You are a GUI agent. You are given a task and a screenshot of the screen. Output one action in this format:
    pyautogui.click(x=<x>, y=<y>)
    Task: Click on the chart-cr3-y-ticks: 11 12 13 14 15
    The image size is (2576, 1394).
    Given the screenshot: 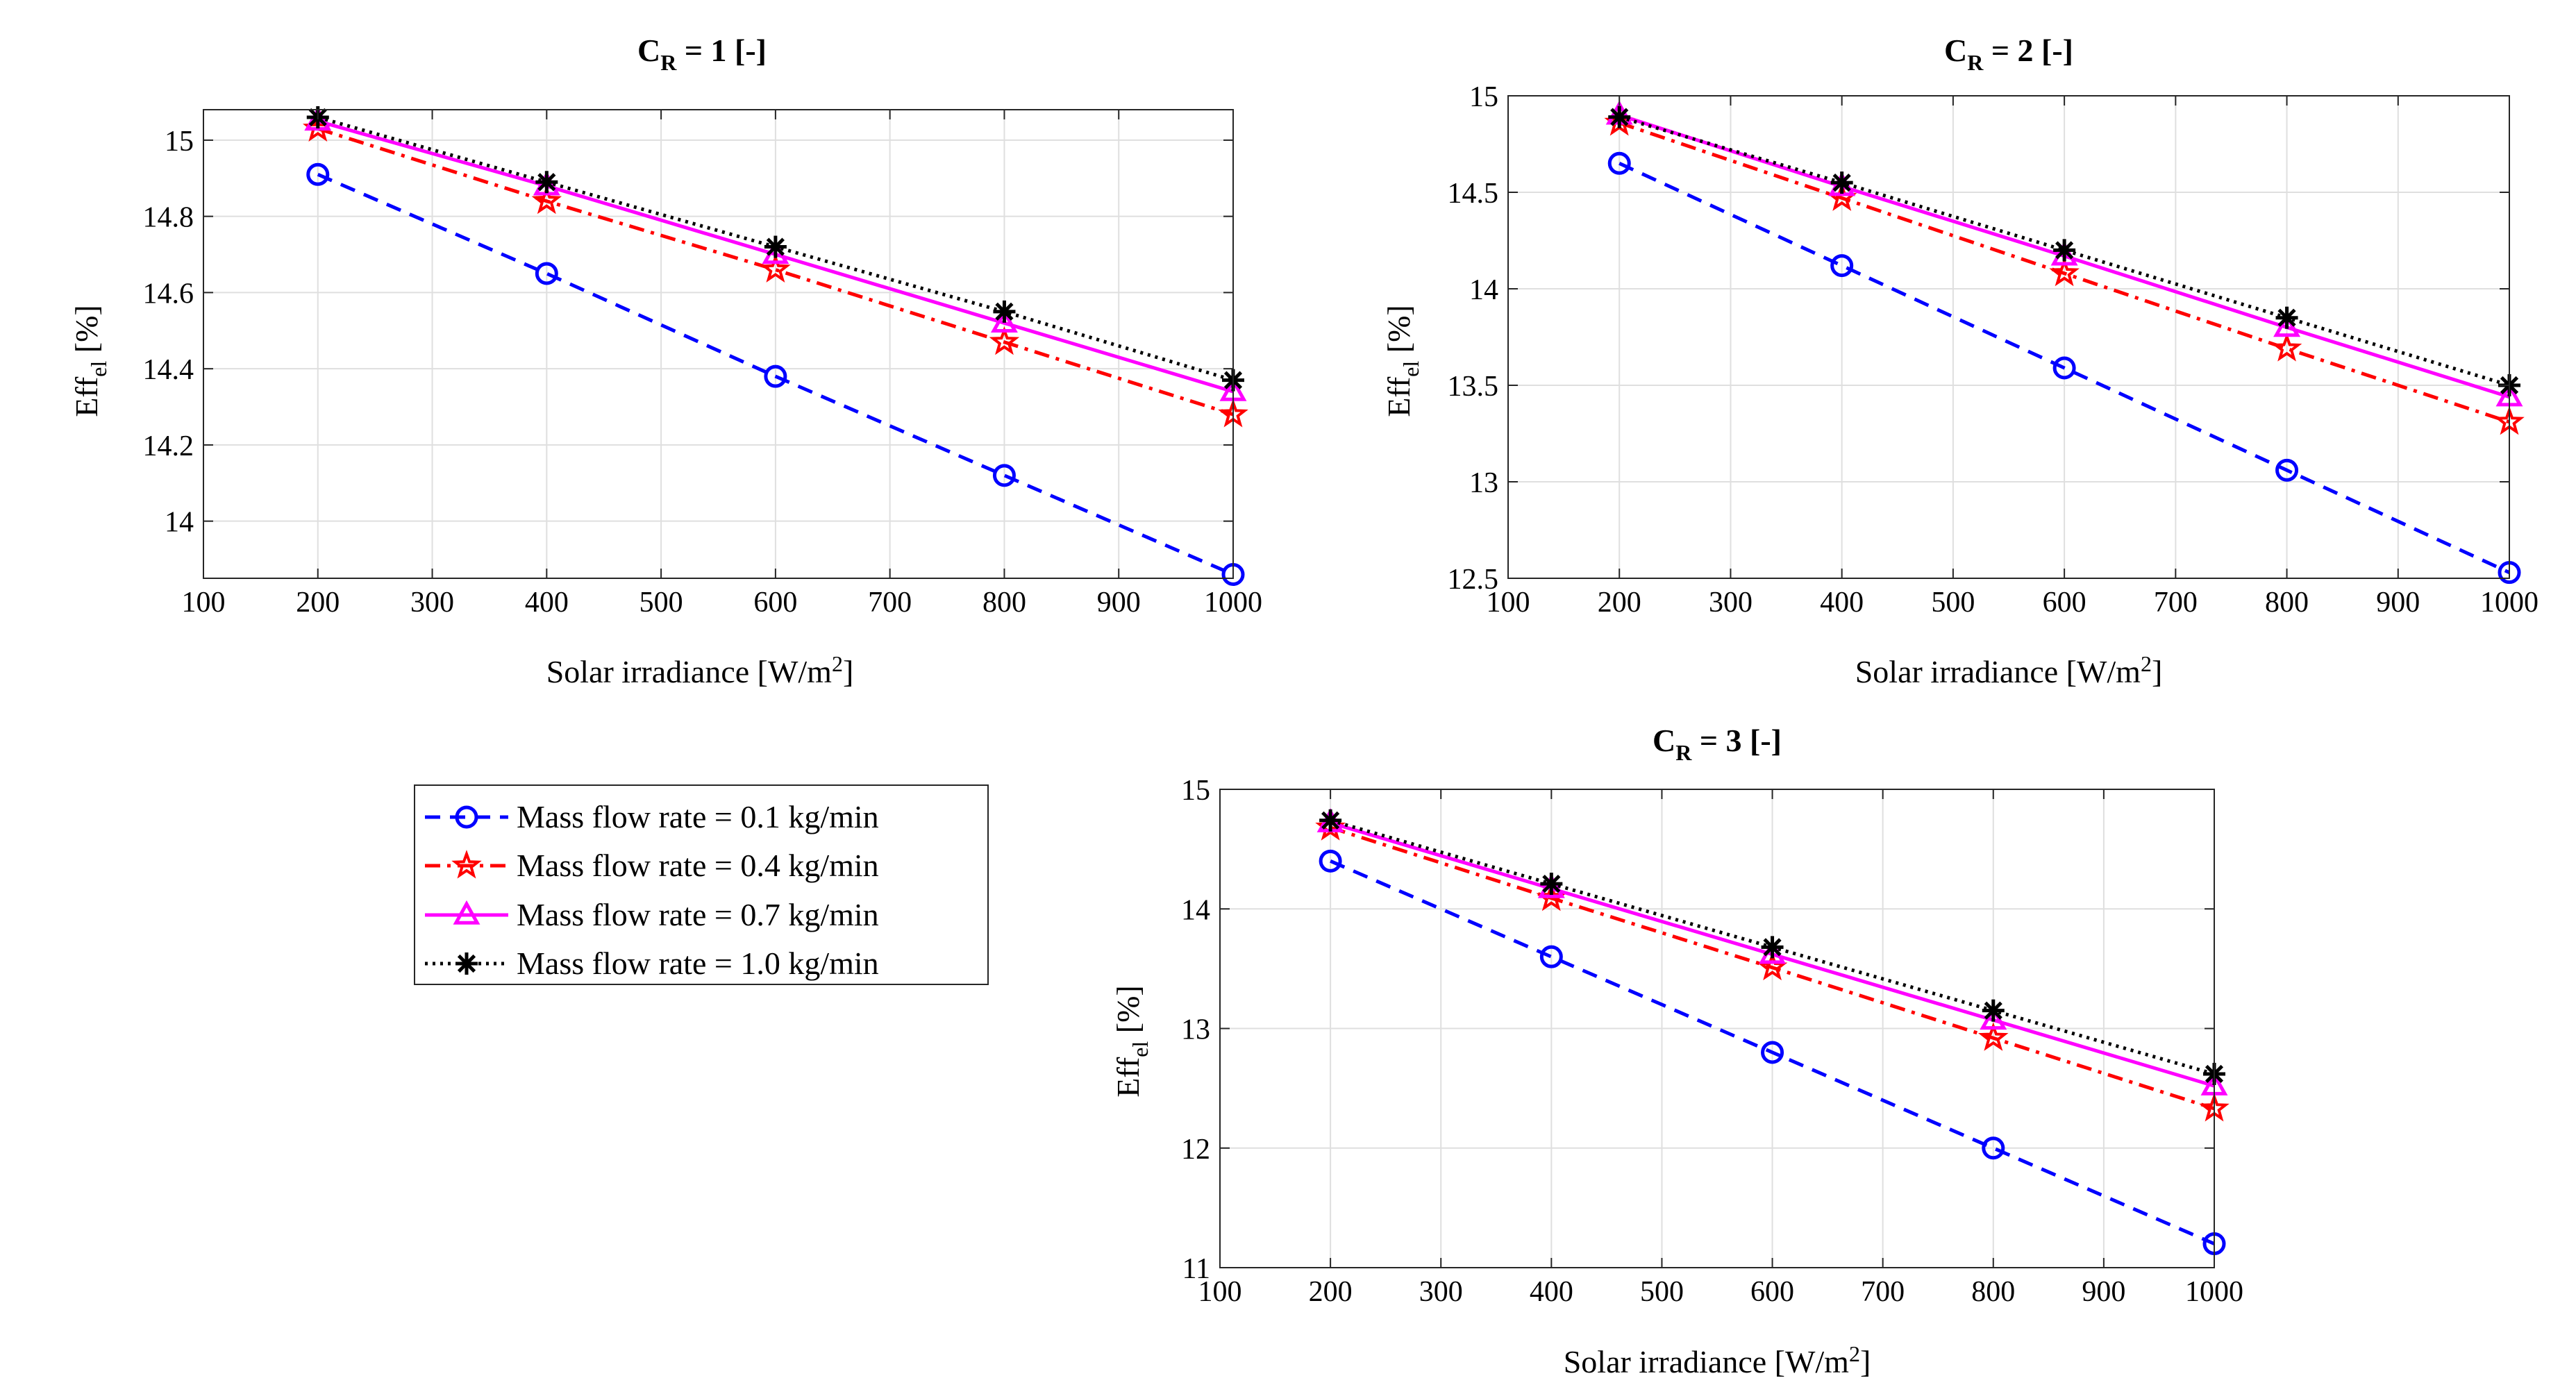 What is the action you would take?
    pyautogui.click(x=1697, y=1030)
    